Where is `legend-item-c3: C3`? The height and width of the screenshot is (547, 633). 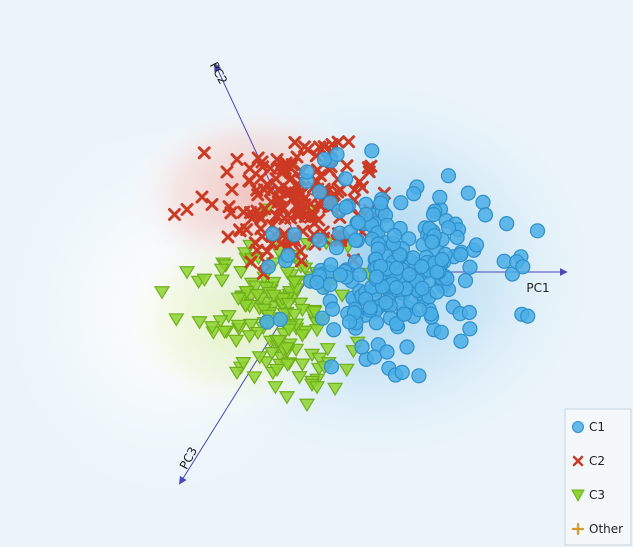
legend-item-c3: C3 is located at coordinates (588, 495).